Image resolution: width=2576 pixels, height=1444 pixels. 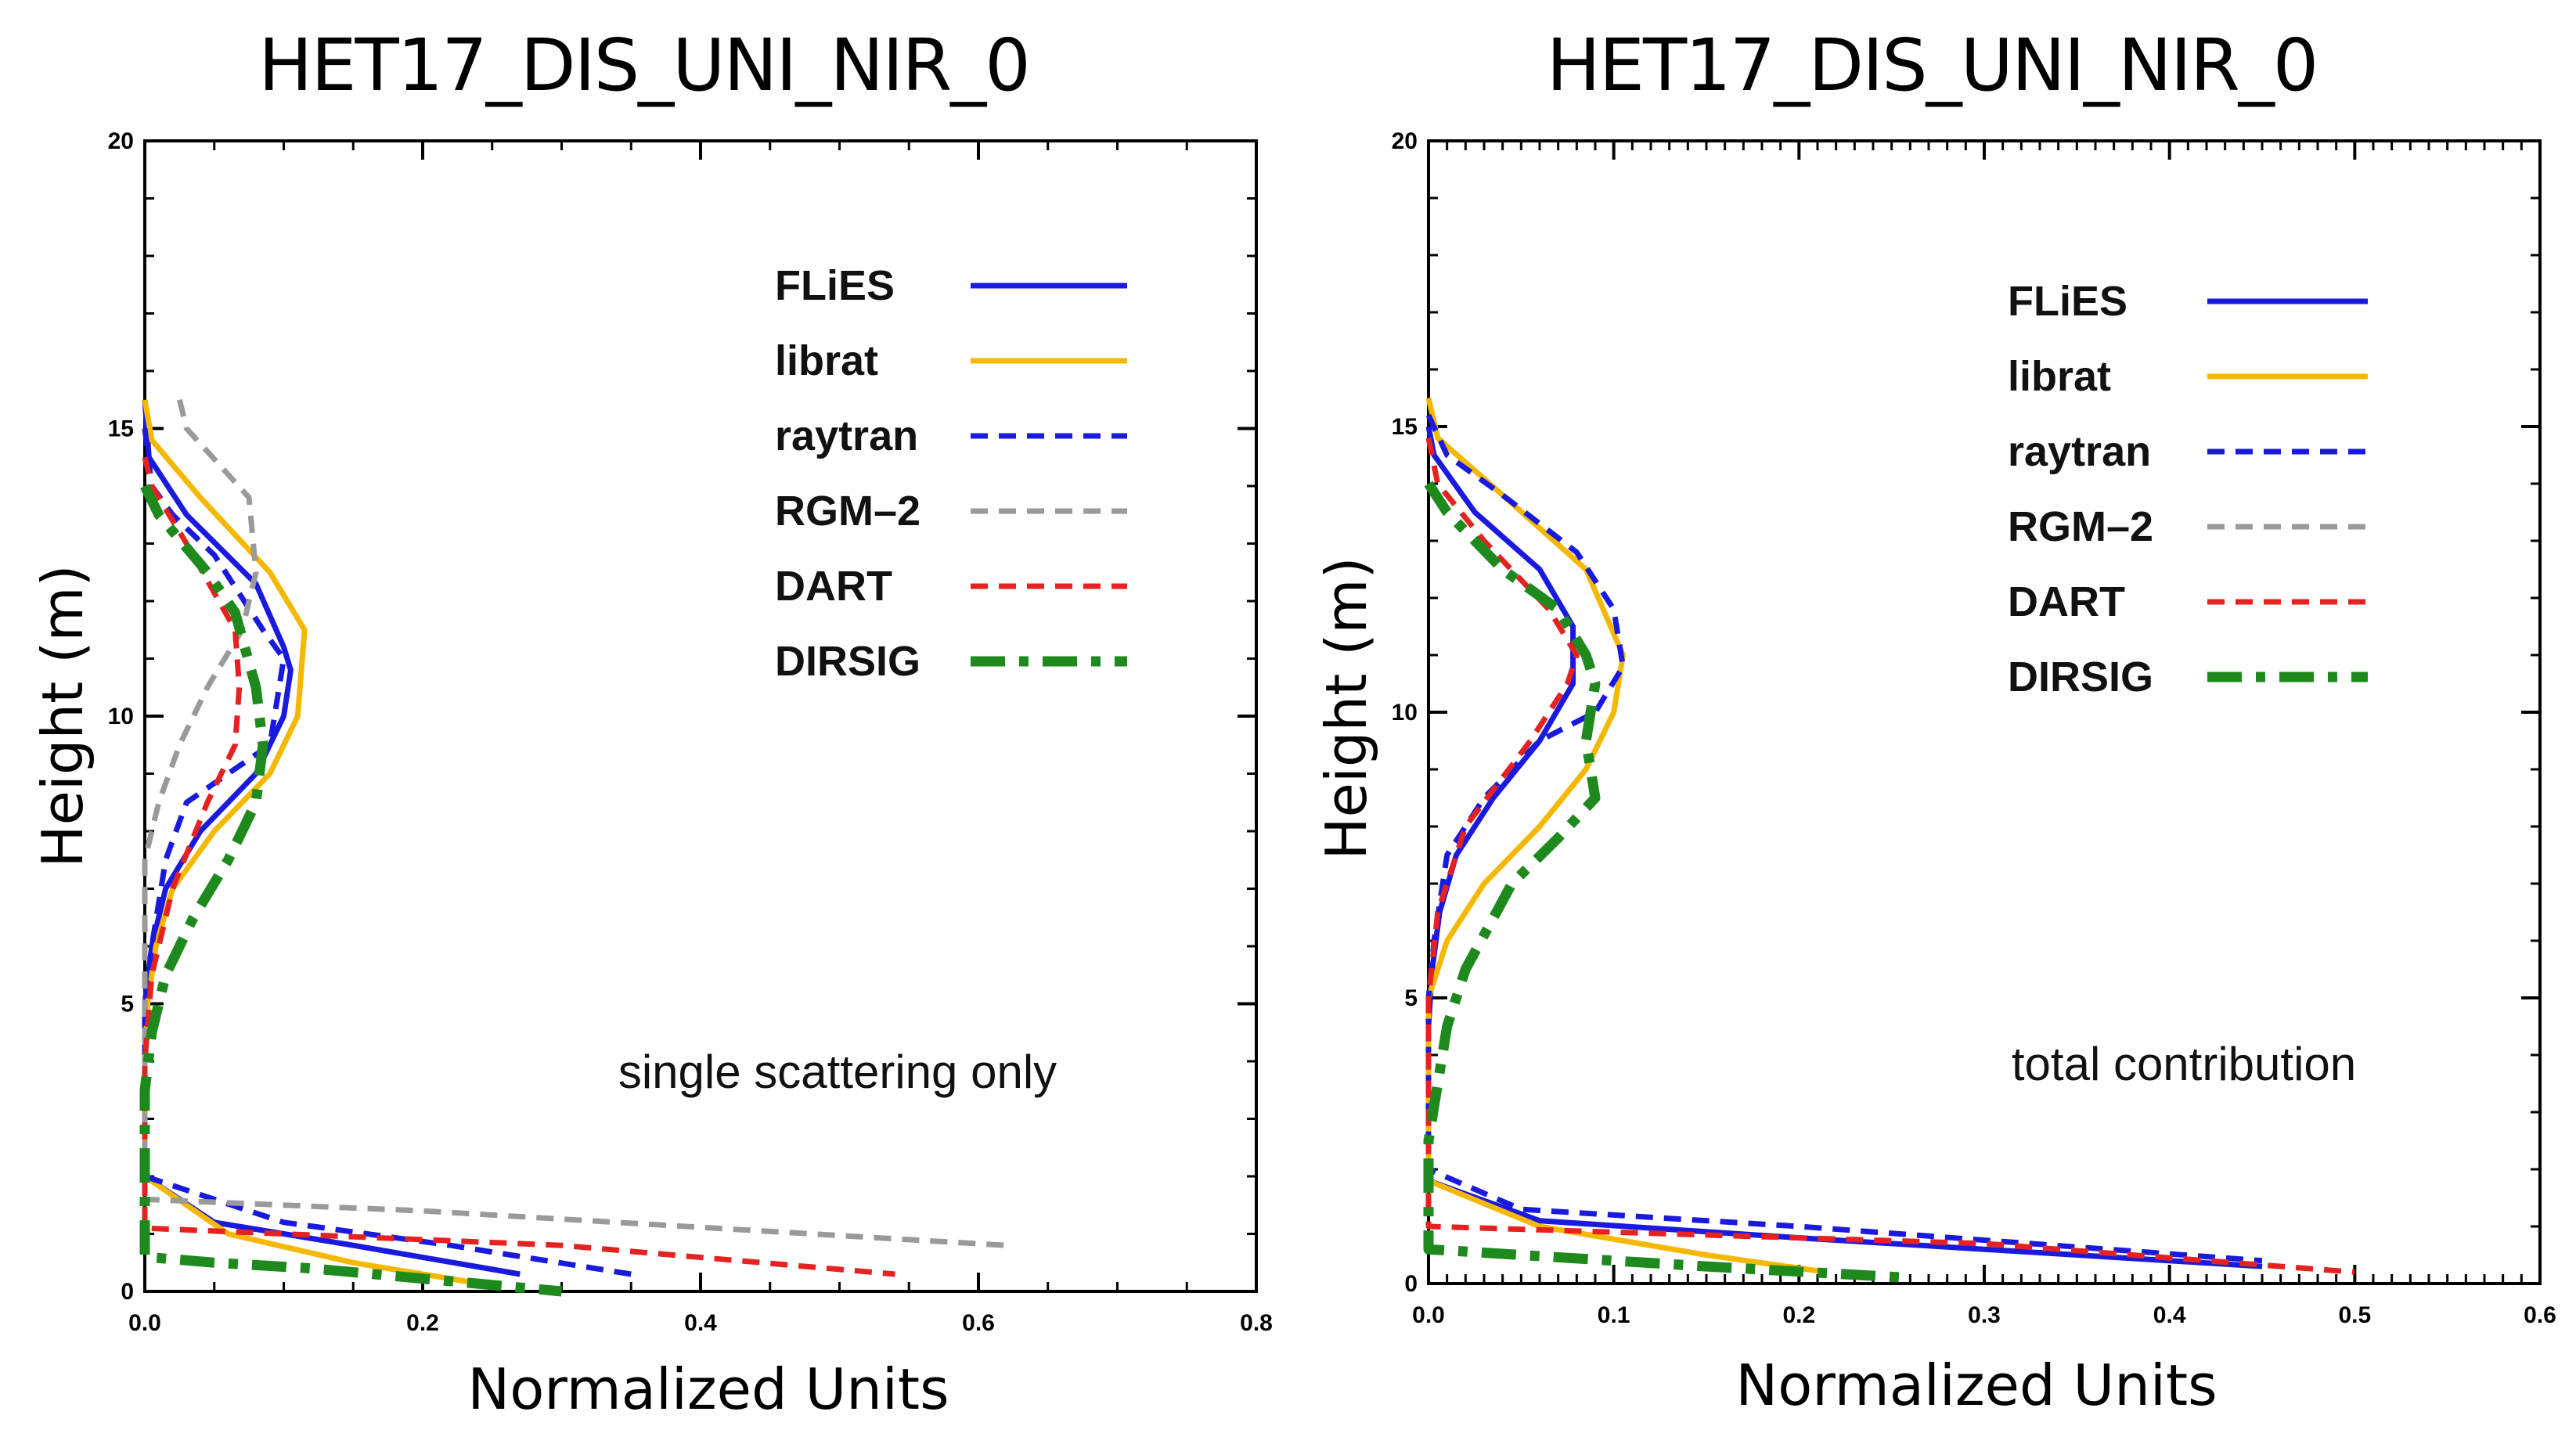 I want to click on chart-annotation: total contribution, so click(x=2184, y=1064).